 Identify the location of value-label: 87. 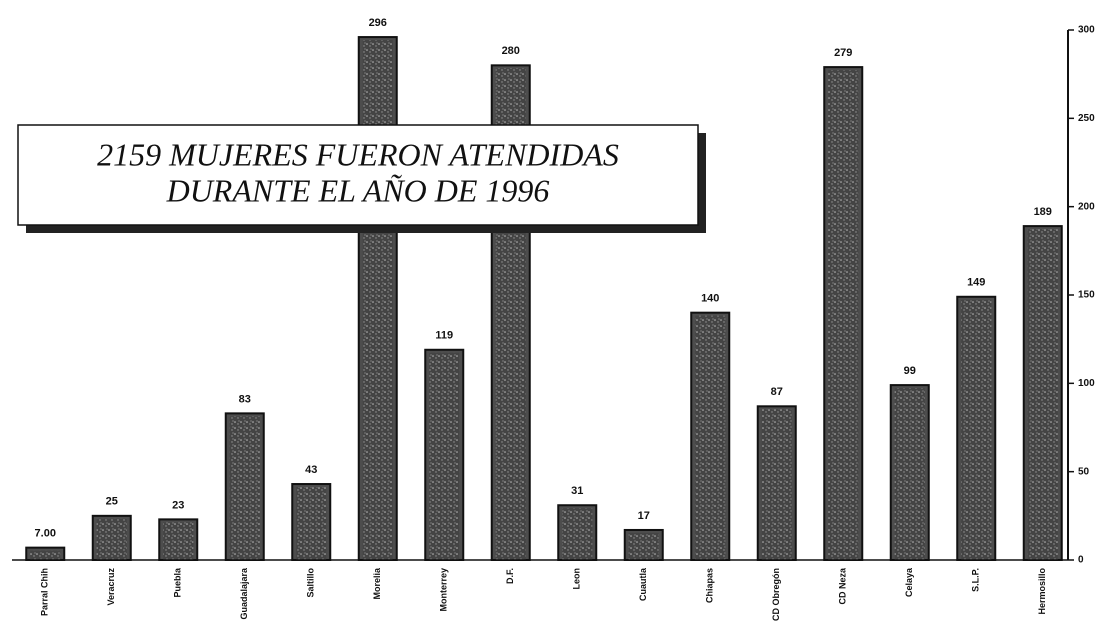
(777, 392).